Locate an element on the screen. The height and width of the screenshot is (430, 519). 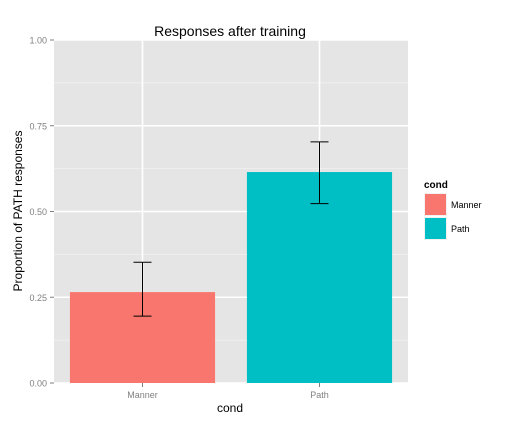
legend-item-path: Path is located at coordinates (447, 228).